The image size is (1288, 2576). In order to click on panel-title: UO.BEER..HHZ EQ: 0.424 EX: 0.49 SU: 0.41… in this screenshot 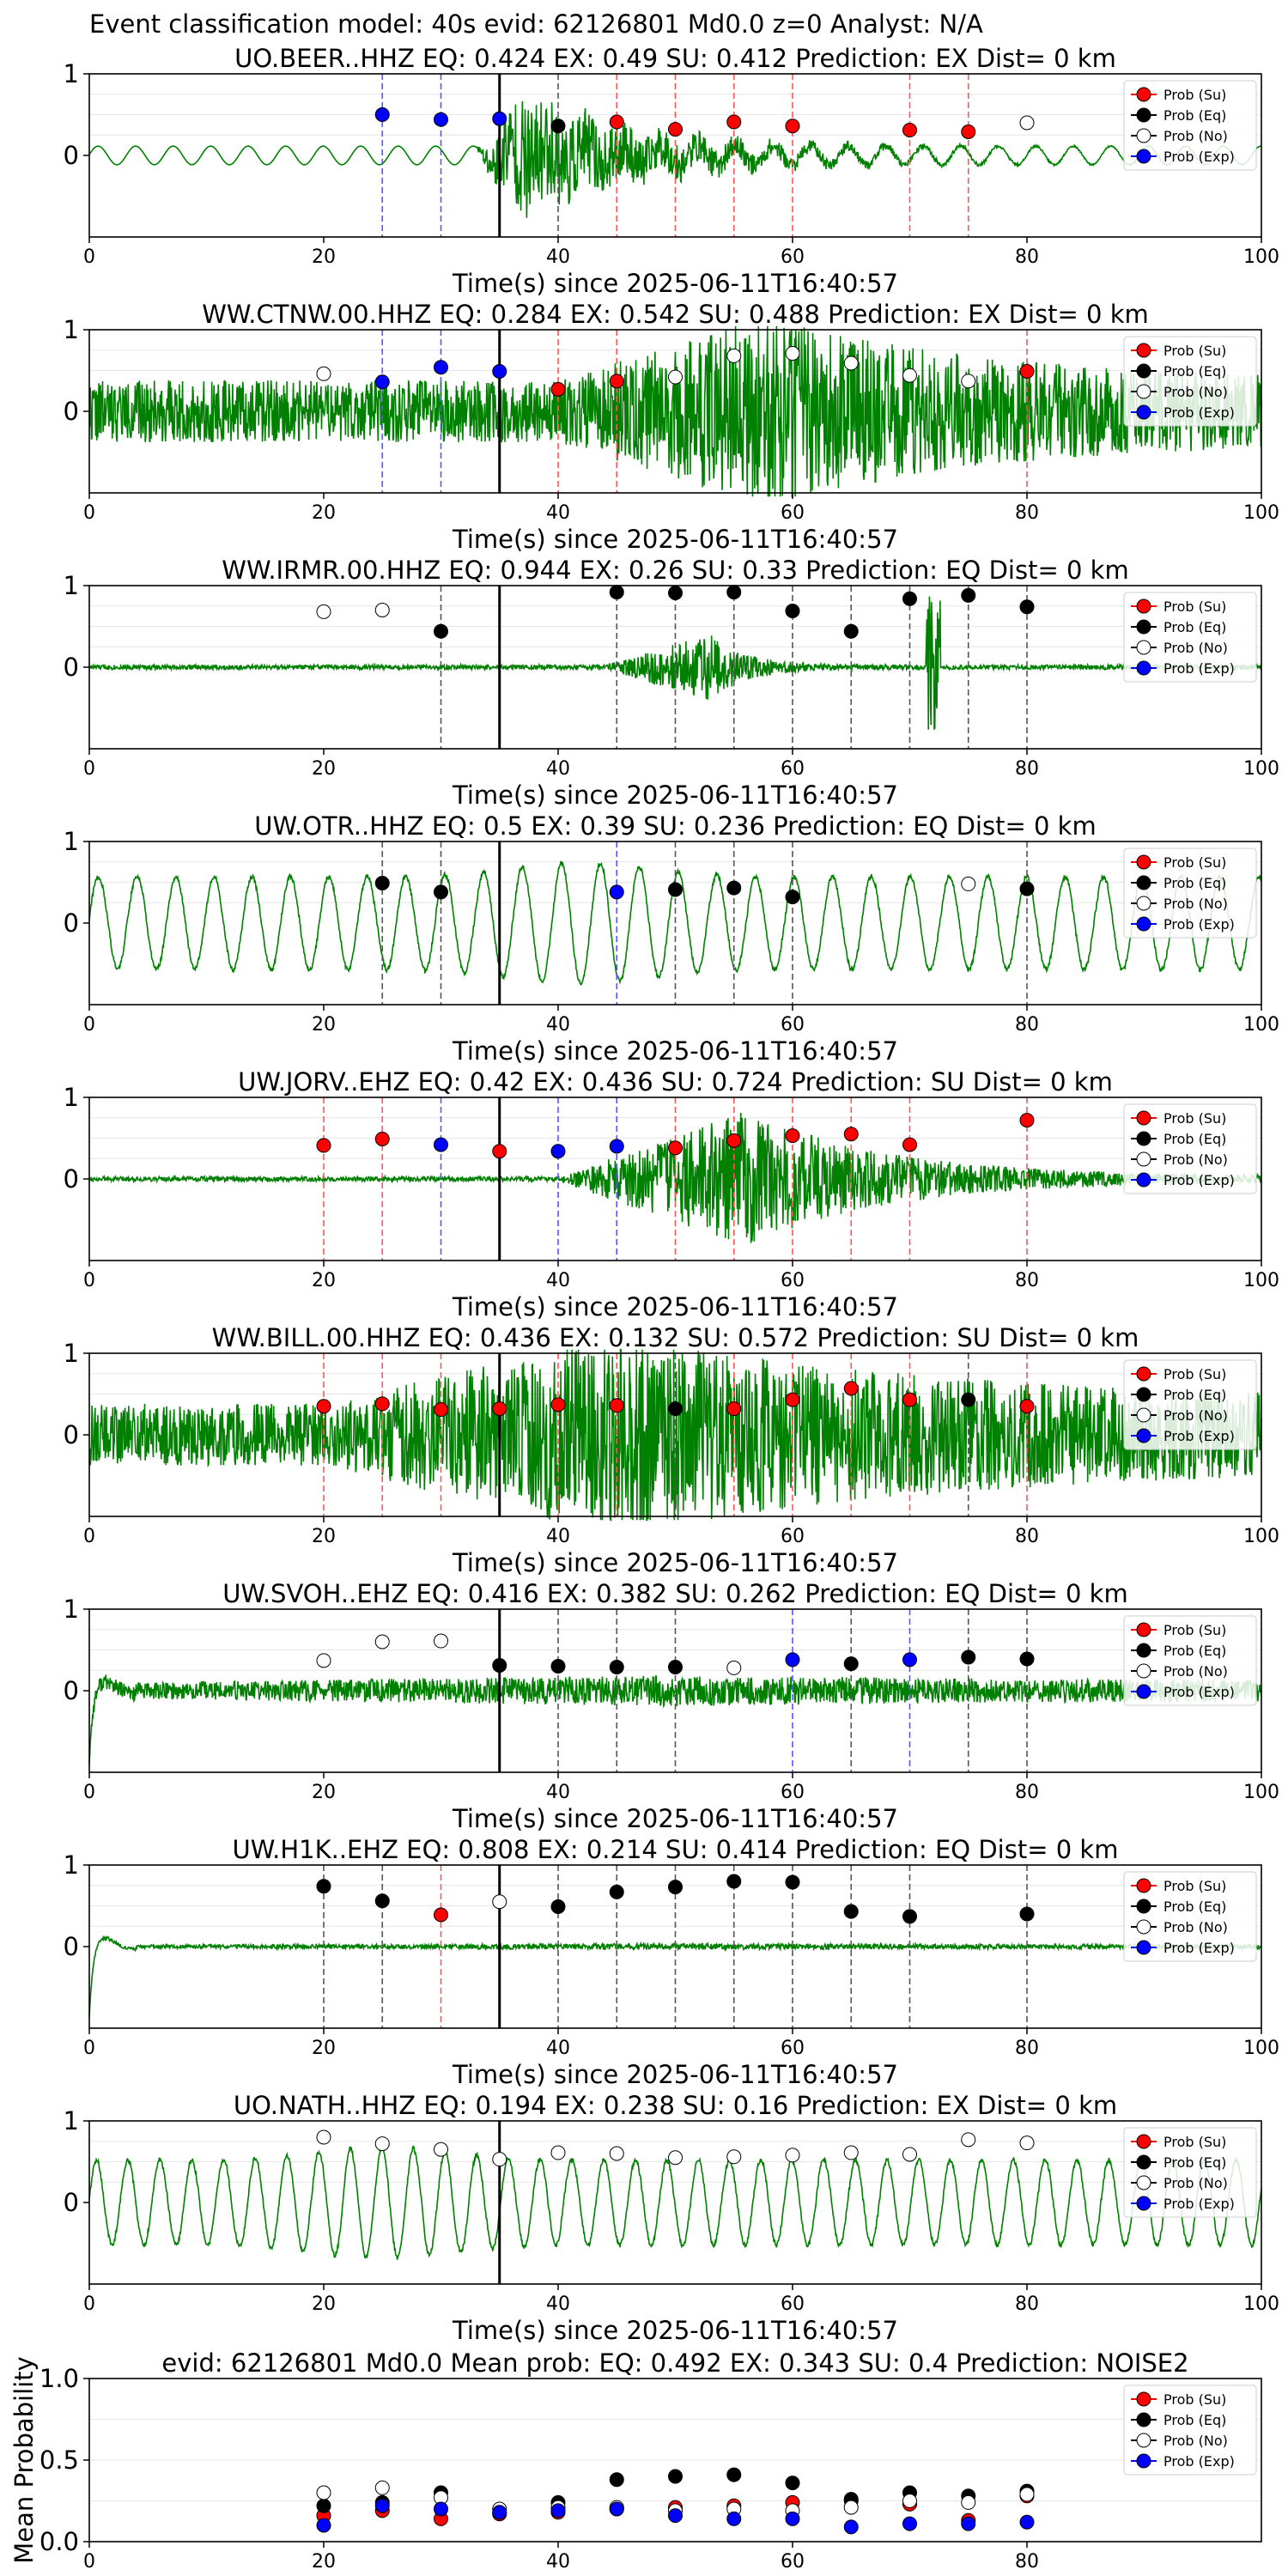, I will do `click(675, 59)`.